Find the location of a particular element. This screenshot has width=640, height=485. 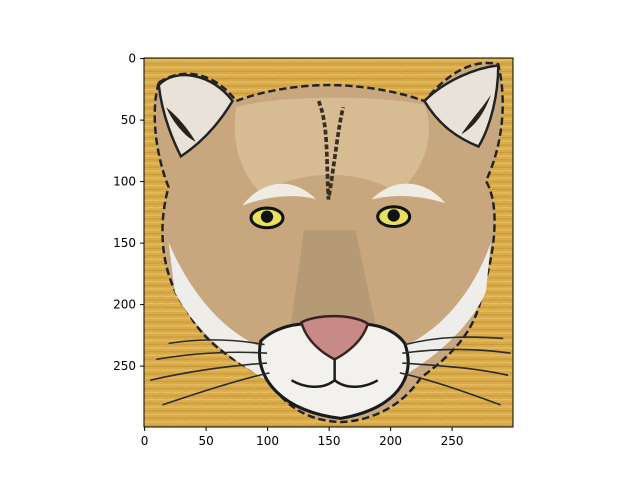

y-tick-label: 0 is located at coordinates (132, 59).